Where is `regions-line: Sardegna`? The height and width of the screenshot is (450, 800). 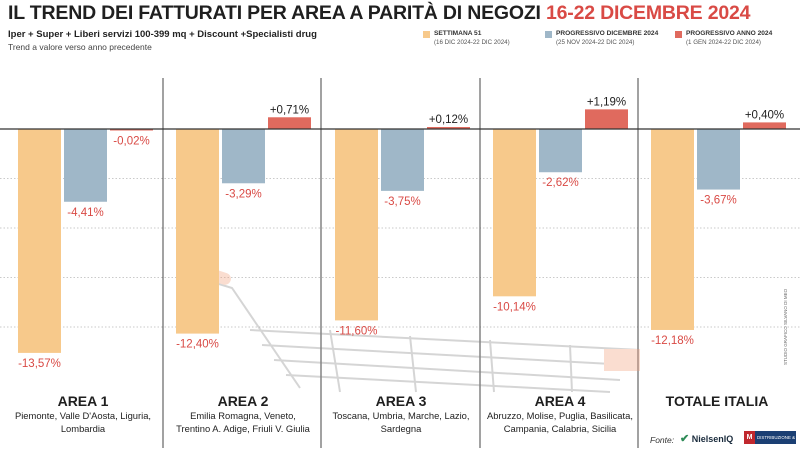 regions-line: Sardegna is located at coordinates (401, 428).